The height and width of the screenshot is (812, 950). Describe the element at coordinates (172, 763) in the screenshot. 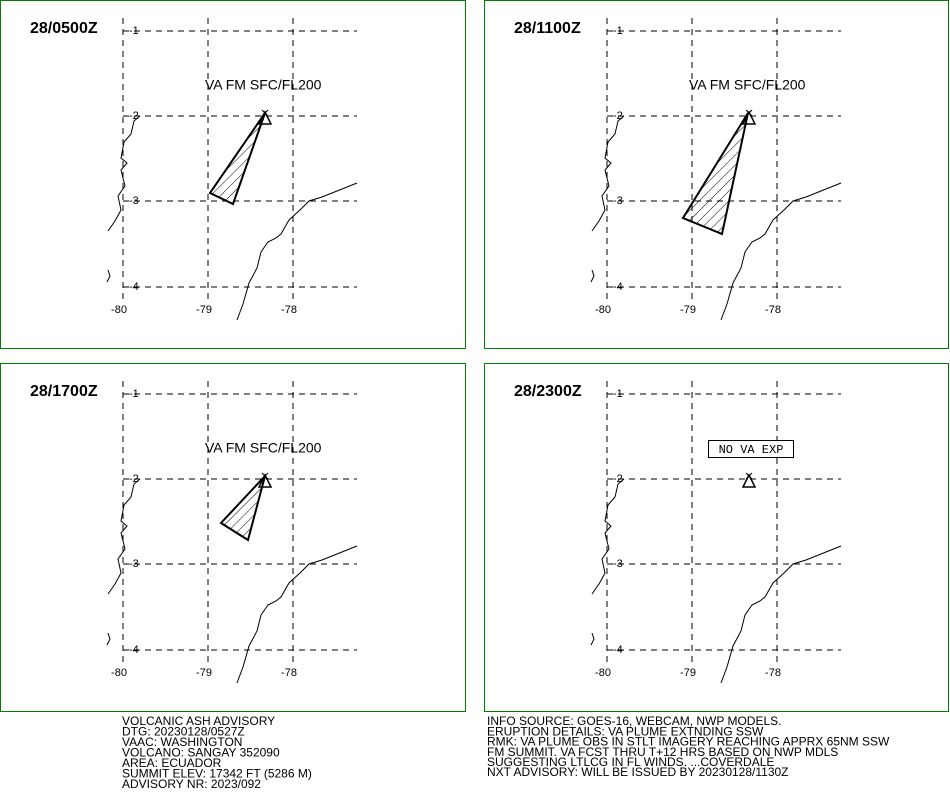

I see `advisory-line: AREA: ECUADOR` at that location.